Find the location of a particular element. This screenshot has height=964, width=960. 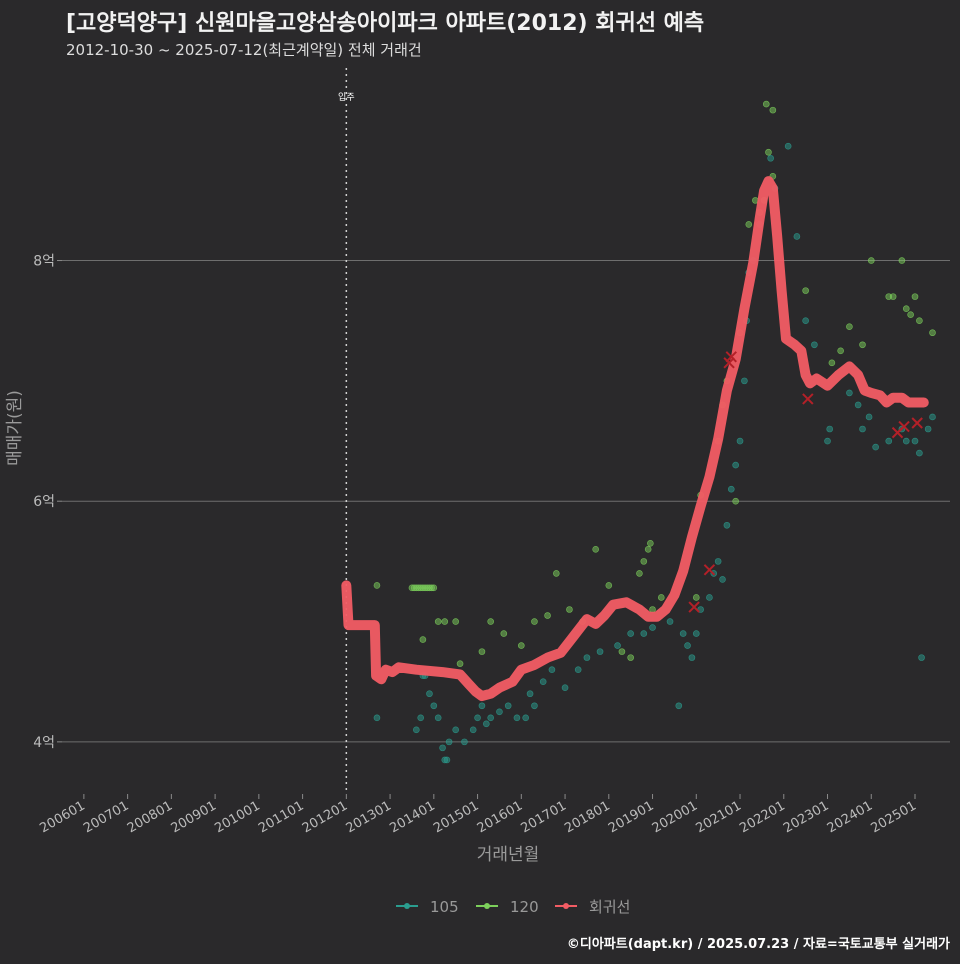

x-tick-label: 202501 is located at coordinates (894, 817).